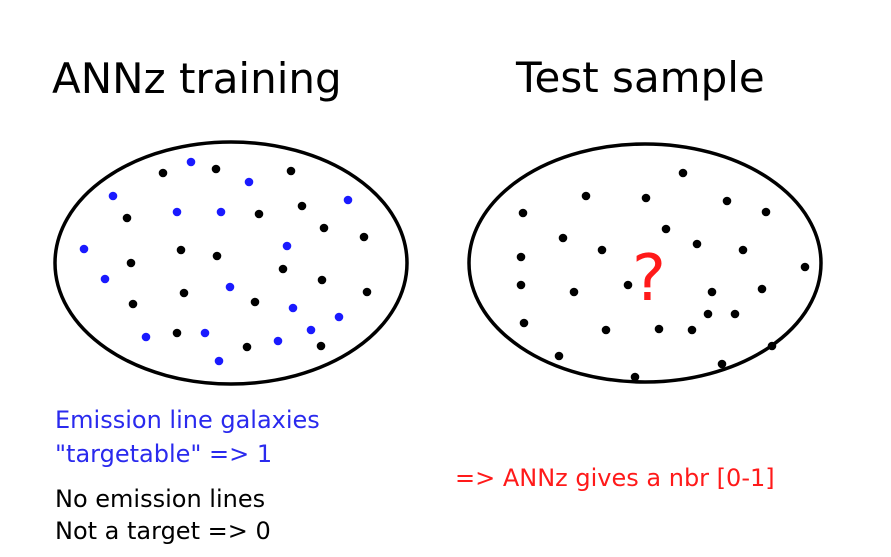 The height and width of the screenshot is (557, 891). Describe the element at coordinates (160, 499) in the screenshot. I see `non-emission-caption-line1: No emission lines` at that location.